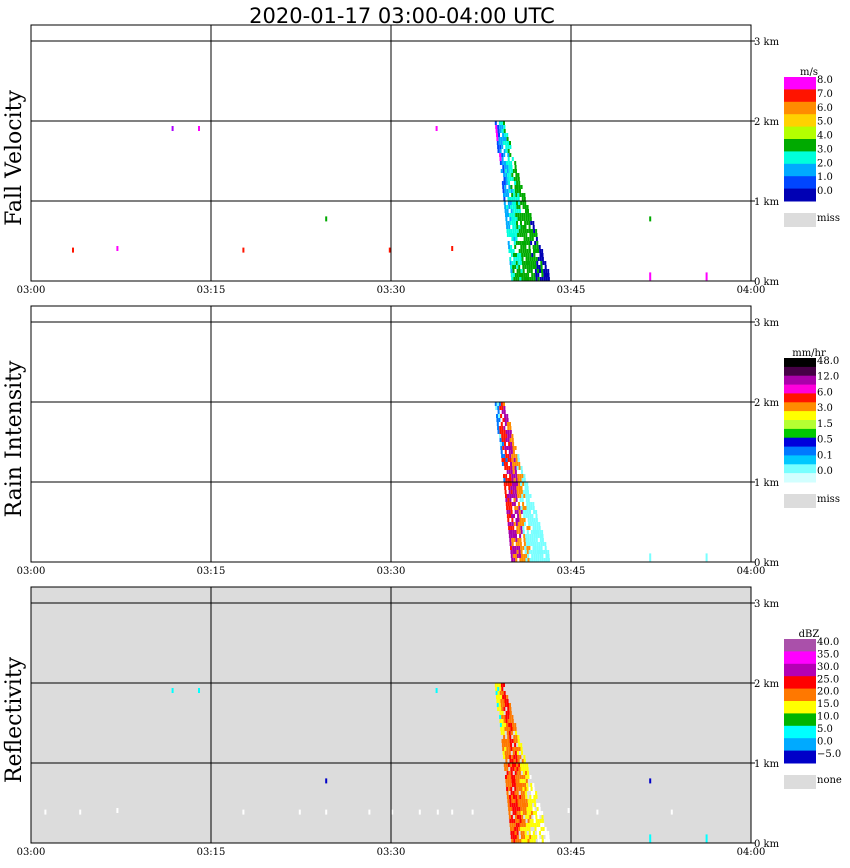  I want to click on echo-point, so click(650, 781).